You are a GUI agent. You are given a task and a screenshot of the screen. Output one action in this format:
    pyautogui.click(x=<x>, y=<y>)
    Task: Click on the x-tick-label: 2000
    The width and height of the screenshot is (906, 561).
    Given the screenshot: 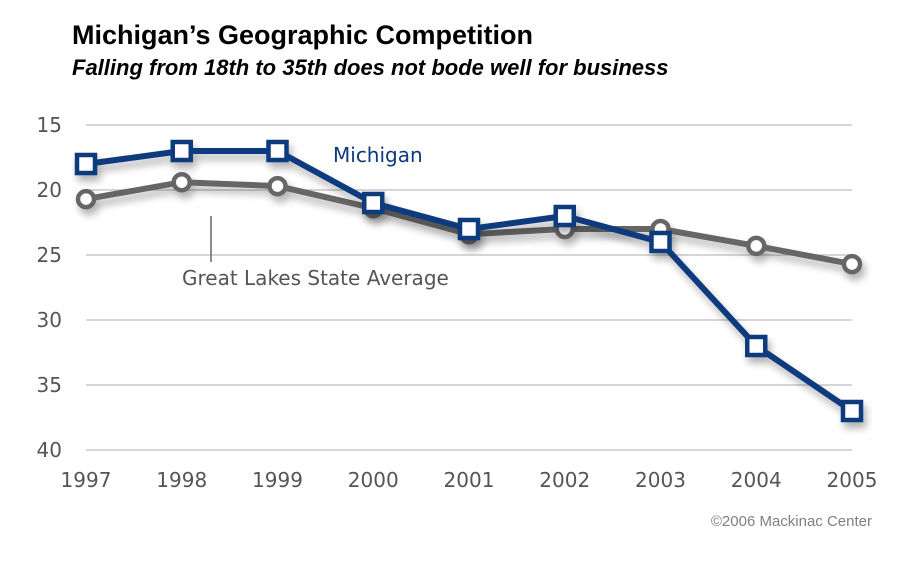 What is the action you would take?
    pyautogui.click(x=373, y=480)
    